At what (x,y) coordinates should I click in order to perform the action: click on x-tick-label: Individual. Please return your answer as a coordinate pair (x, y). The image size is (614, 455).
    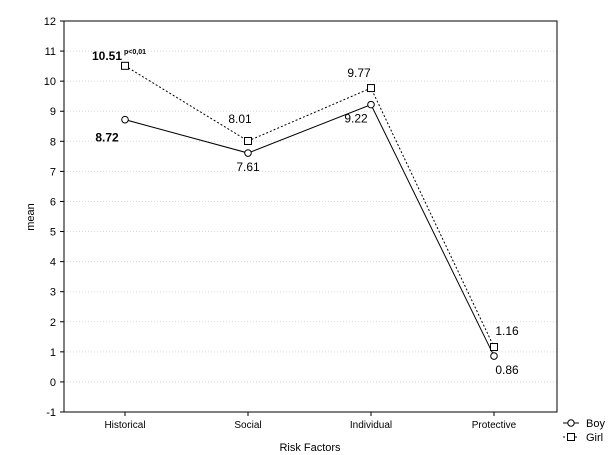
    Looking at the image, I should click on (371, 425).